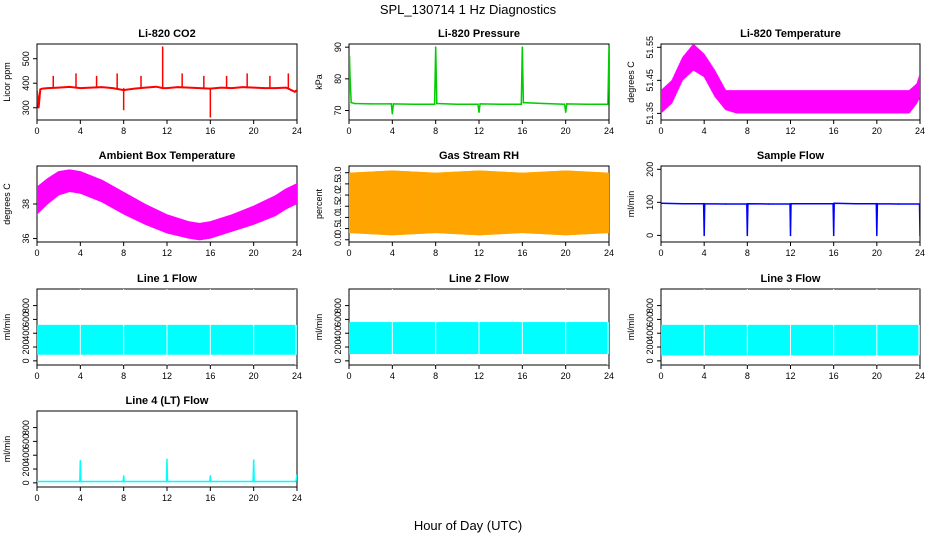 This screenshot has width=936, height=540. I want to click on y-tick-label: 0, so click(338, 360).